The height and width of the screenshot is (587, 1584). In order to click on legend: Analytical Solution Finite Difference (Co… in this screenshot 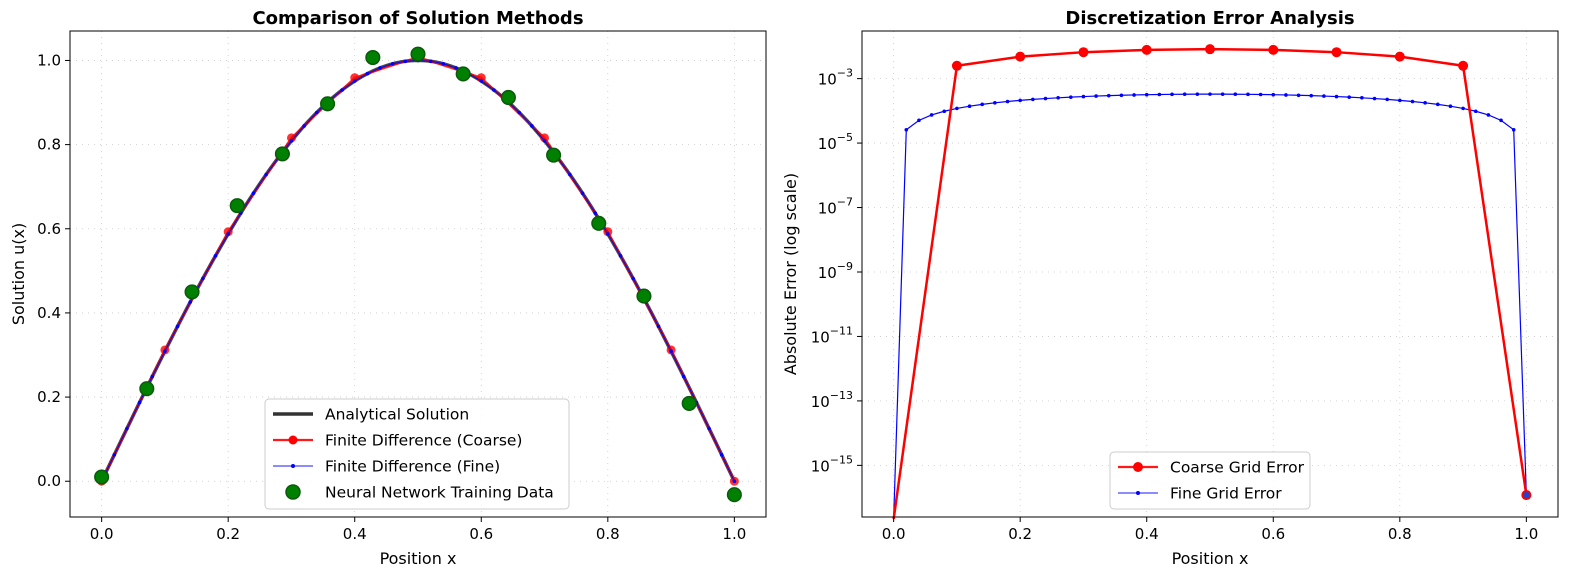, I will do `click(417, 454)`.